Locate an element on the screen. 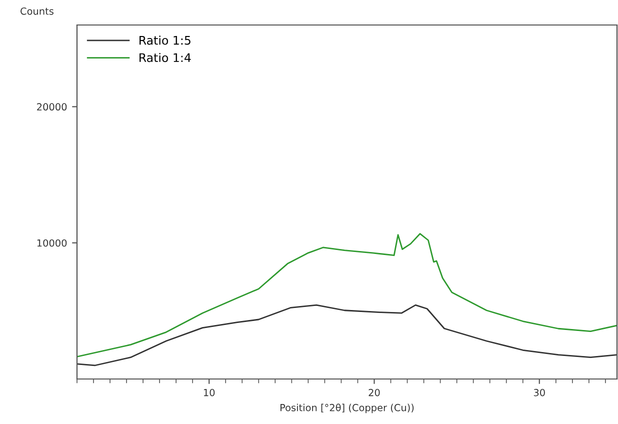  y-axis-title: Counts is located at coordinates (37, 11).